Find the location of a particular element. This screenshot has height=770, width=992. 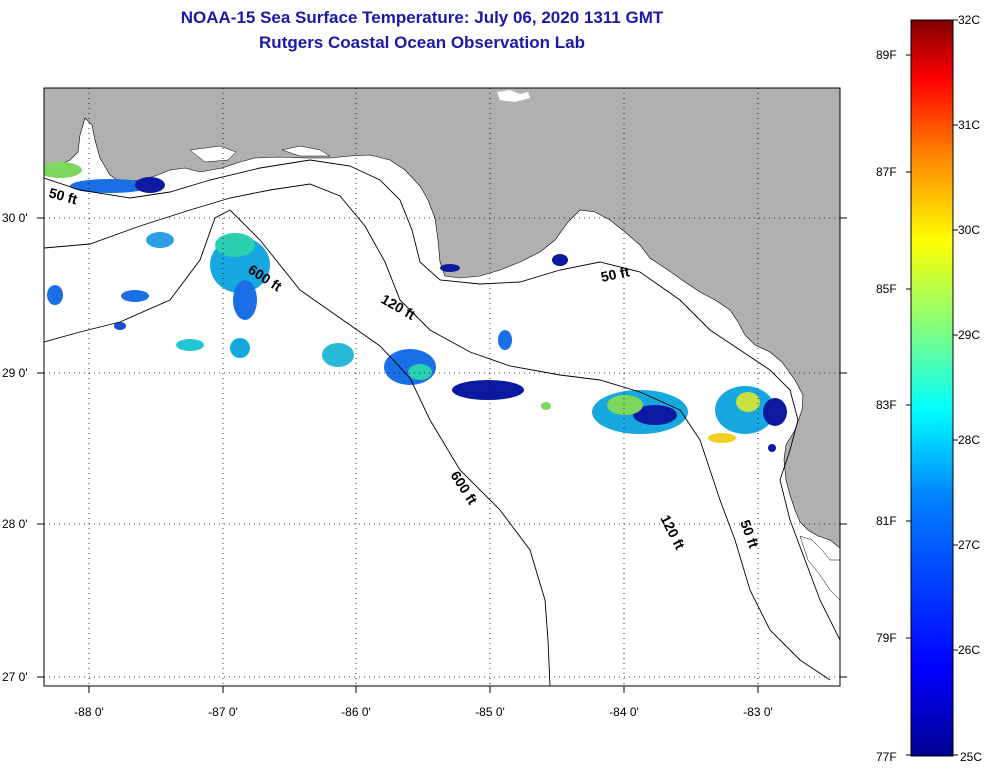

colorbar-ticks is located at coordinates (932, 387).